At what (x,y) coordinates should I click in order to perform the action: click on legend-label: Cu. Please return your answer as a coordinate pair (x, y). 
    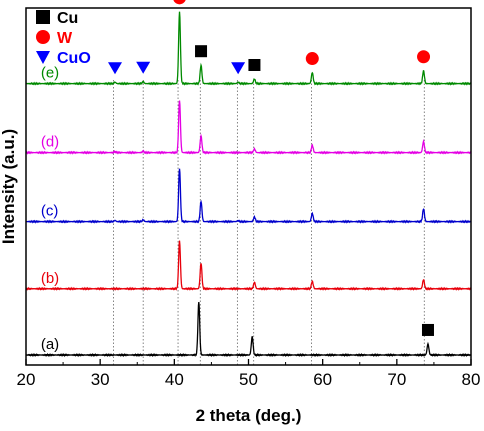
    Looking at the image, I should click on (67, 18).